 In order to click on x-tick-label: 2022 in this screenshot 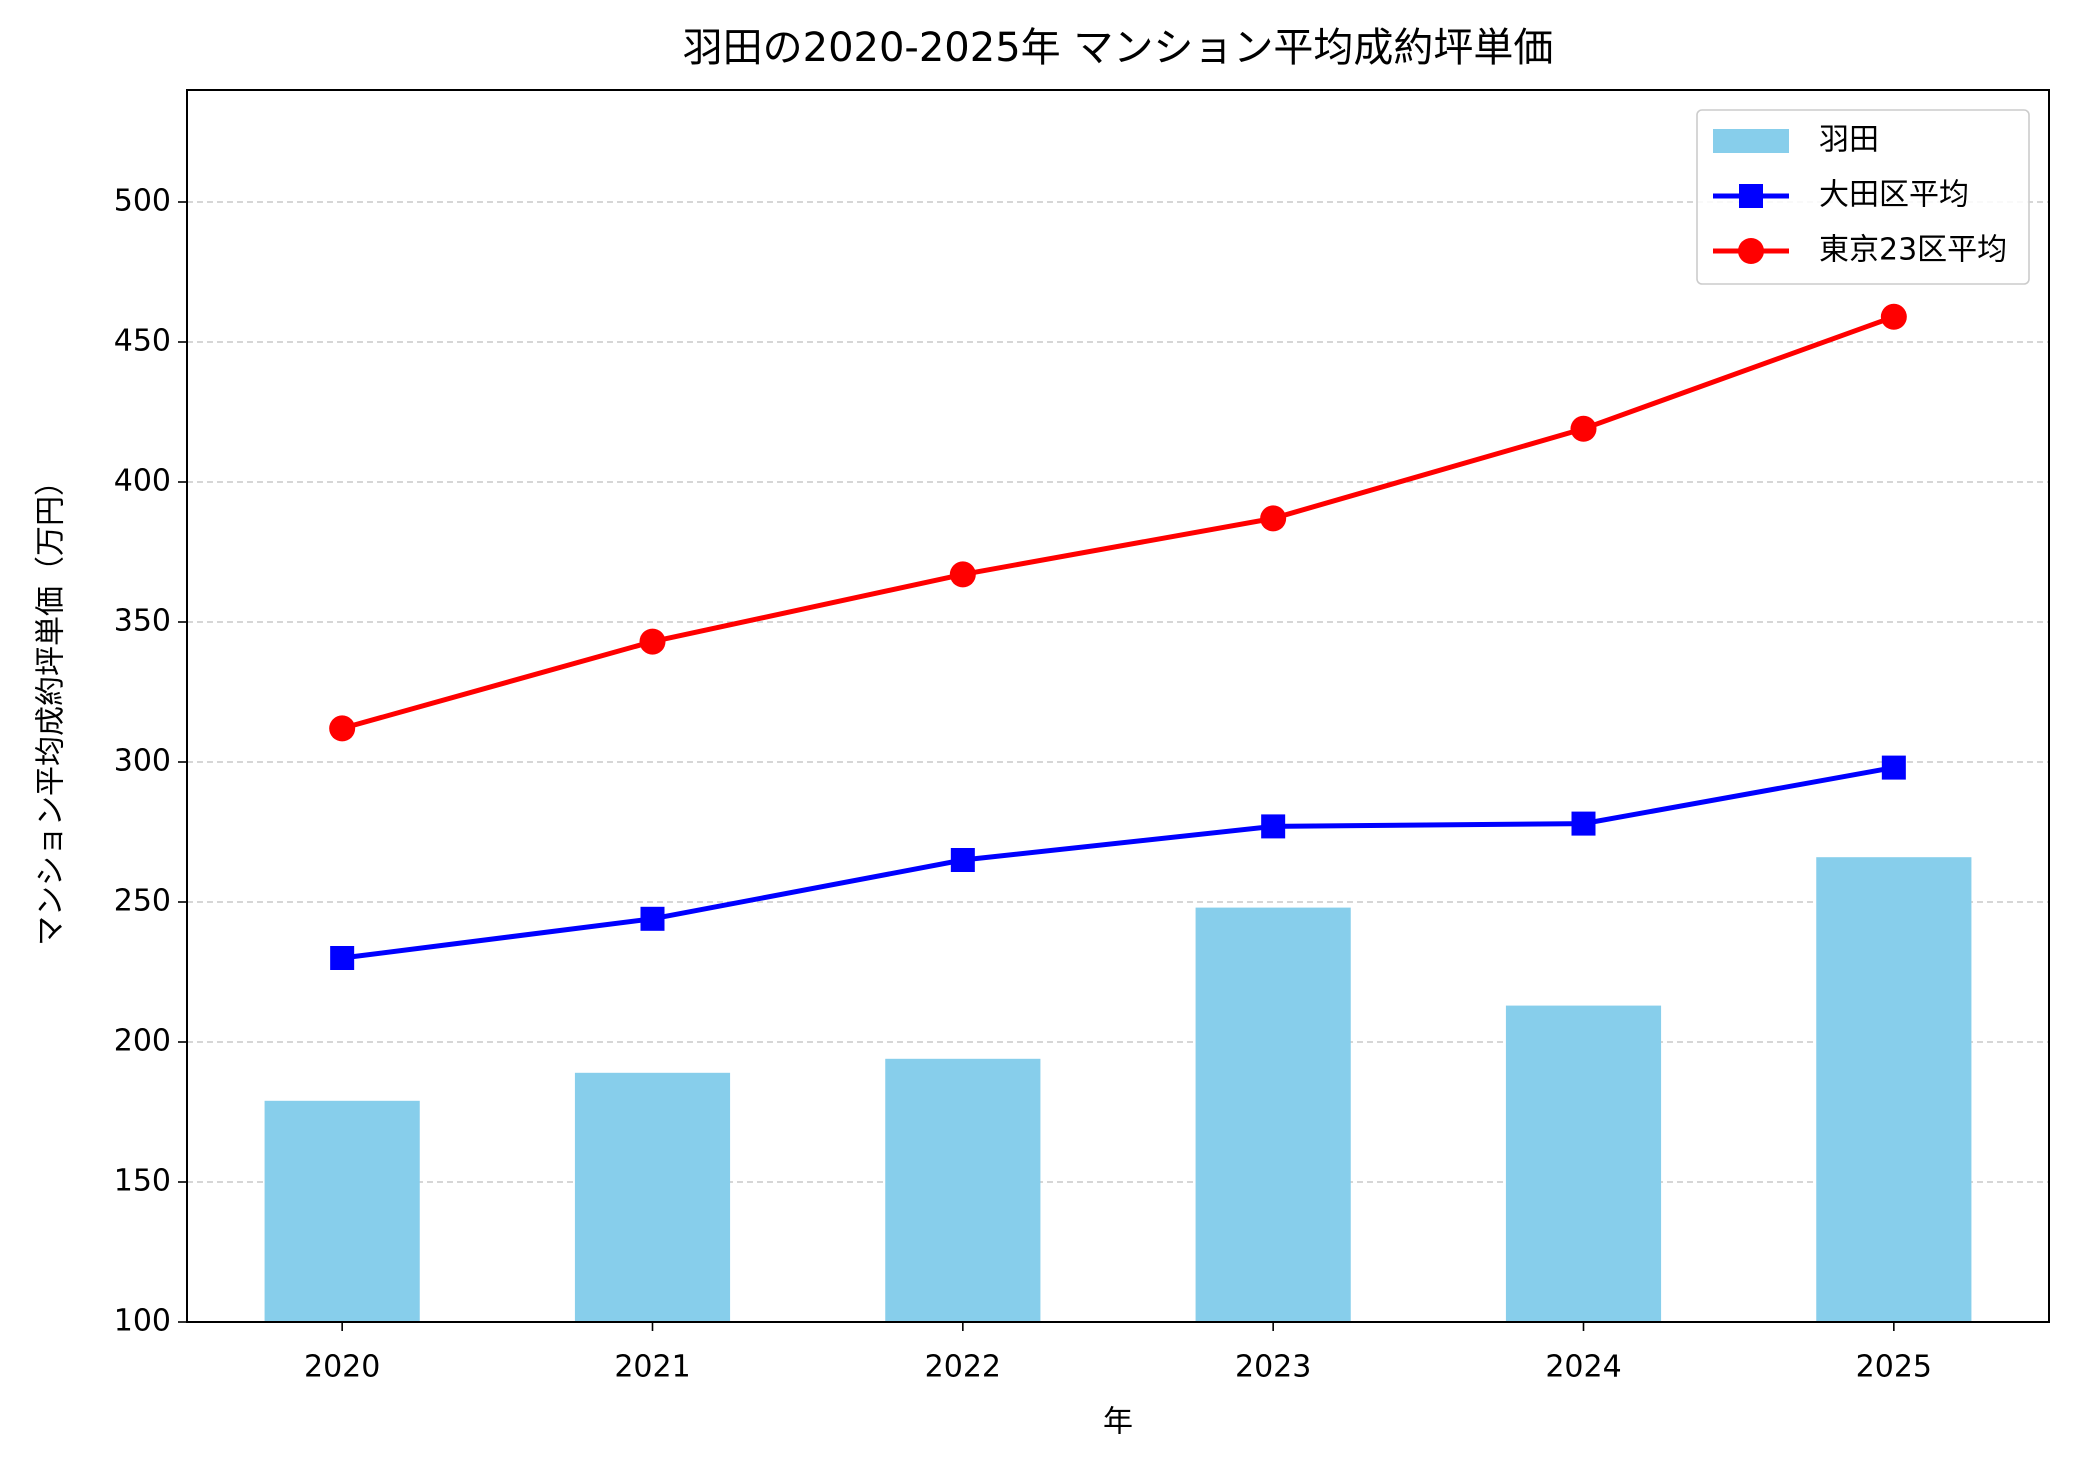, I will do `click(963, 1367)`.